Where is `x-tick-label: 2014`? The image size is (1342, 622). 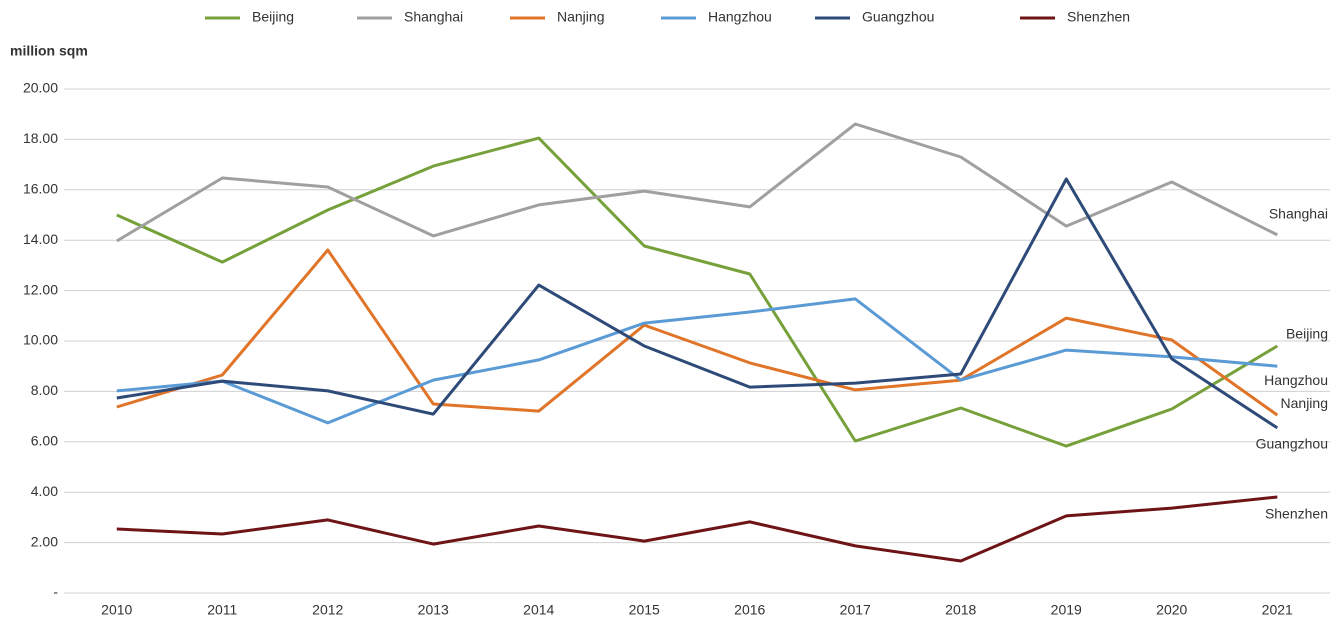
x-tick-label: 2014 is located at coordinates (538, 610).